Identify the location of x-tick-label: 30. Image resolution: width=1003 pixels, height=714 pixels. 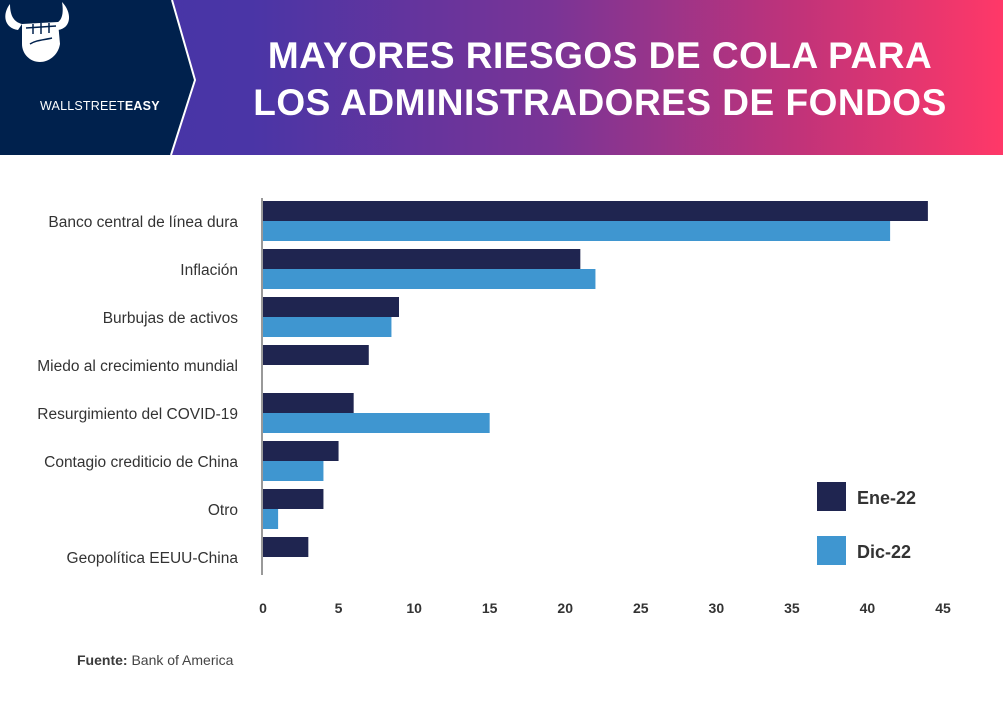
(717, 608).